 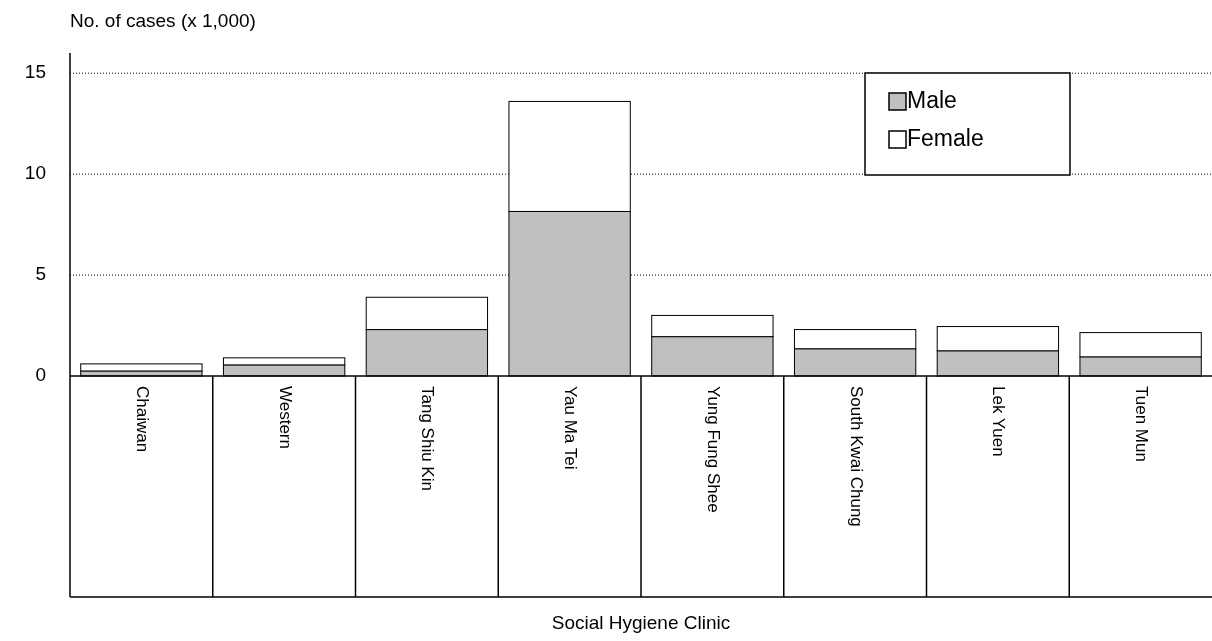 What do you see at coordinates (40, 375) in the screenshot?
I see `y-tick-label: 0` at bounding box center [40, 375].